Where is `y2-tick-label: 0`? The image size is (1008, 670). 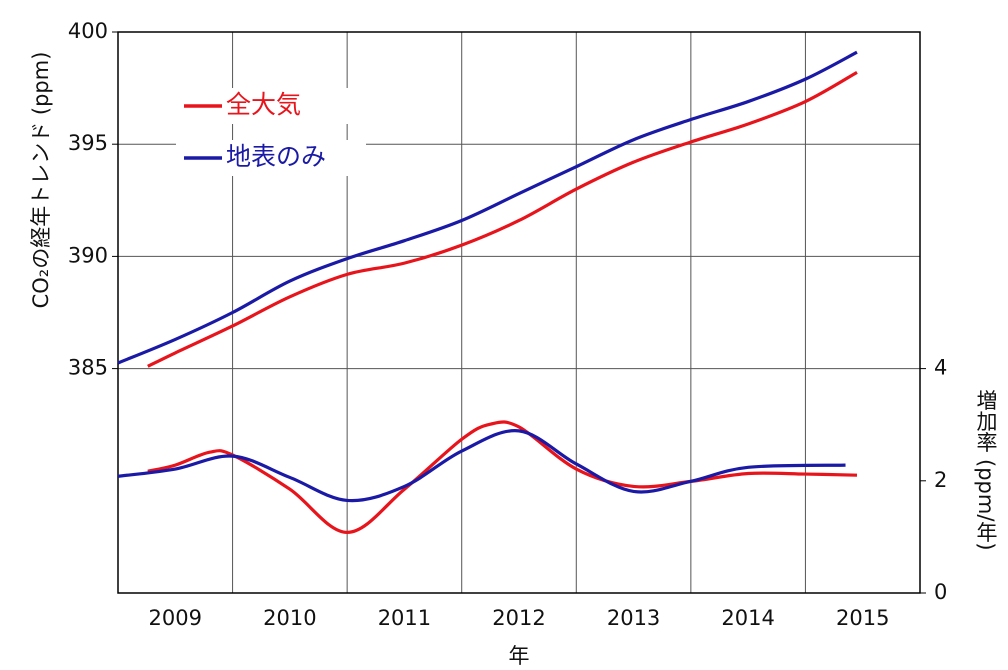
y2-tick-label: 0 is located at coordinates (940, 592).